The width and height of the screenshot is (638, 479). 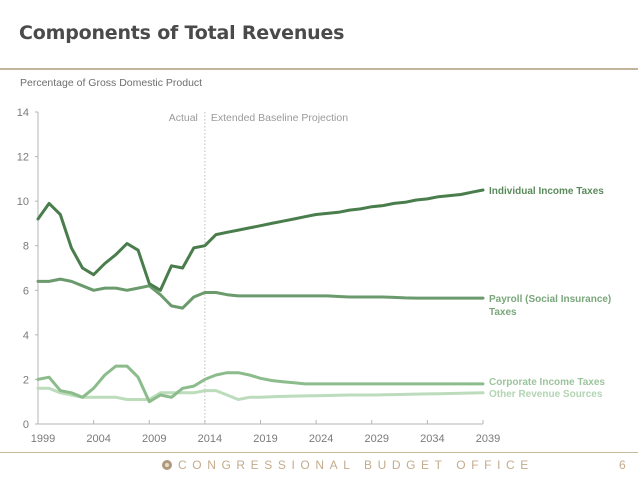 What do you see at coordinates (432, 439) in the screenshot?
I see `x-tick-label: 2034` at bounding box center [432, 439].